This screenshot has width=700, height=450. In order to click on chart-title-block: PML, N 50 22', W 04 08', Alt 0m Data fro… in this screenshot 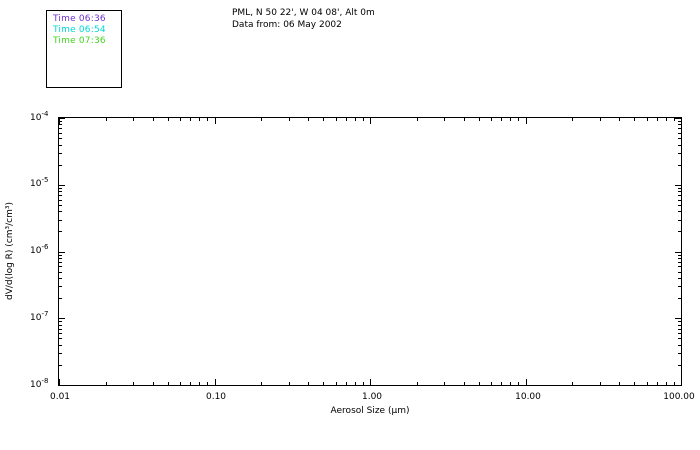, I will do `click(303, 19)`.